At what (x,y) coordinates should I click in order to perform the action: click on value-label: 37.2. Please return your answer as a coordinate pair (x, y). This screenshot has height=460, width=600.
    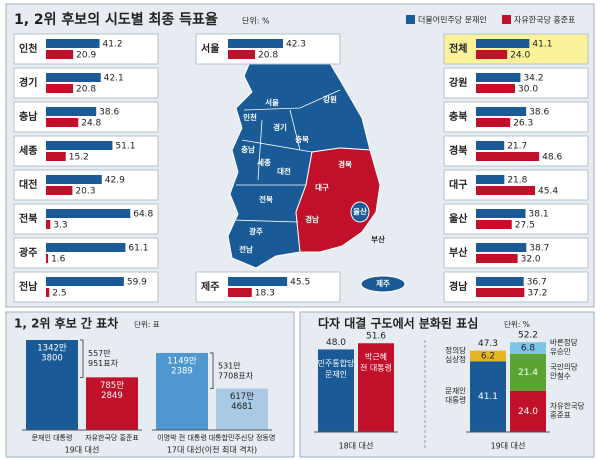
    Looking at the image, I should click on (537, 294).